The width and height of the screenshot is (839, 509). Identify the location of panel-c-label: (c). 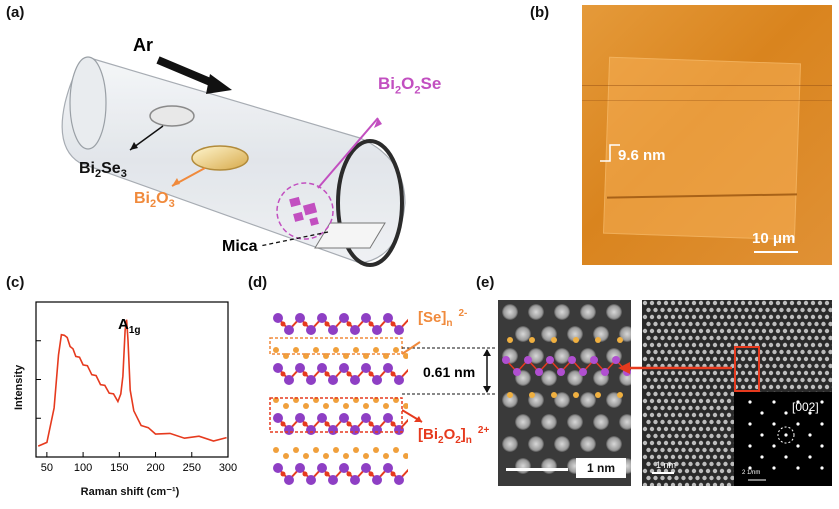
(15, 282).